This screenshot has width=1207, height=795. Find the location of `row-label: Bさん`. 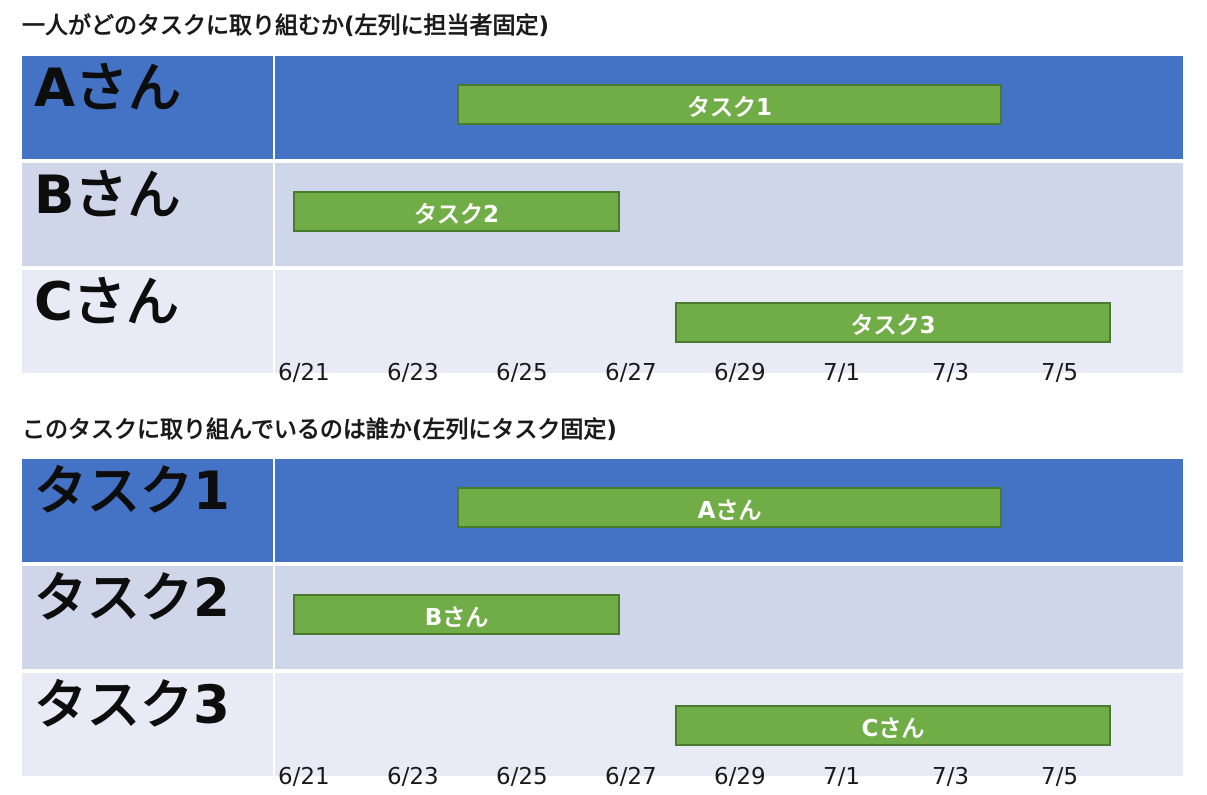

row-label: Bさん is located at coordinates (107, 195).